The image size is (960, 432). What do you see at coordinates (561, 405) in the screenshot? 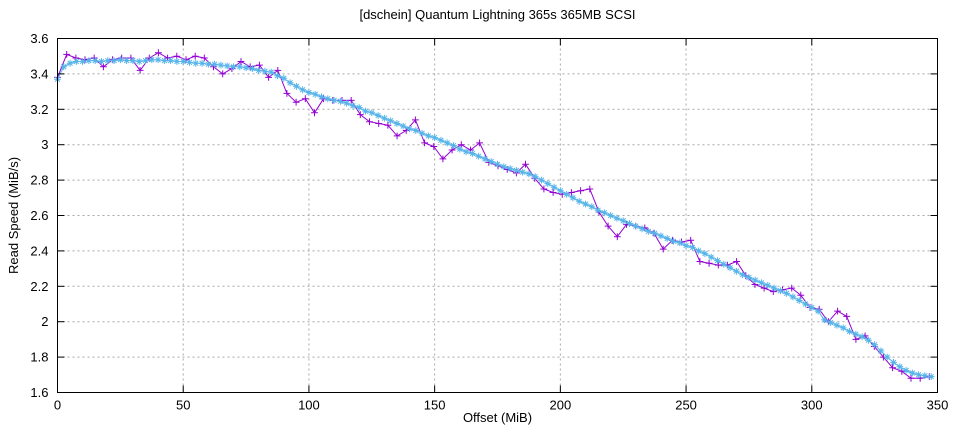
I see `x-tick-label: 200` at bounding box center [561, 405].